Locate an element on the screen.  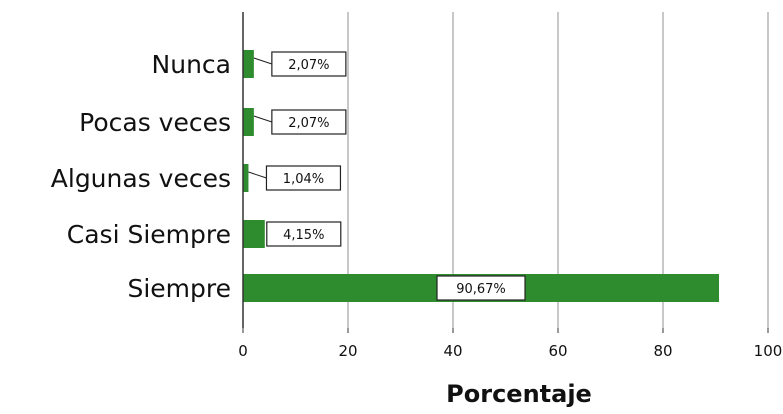
x-tick-label-40: 40 is located at coordinates (452, 351).